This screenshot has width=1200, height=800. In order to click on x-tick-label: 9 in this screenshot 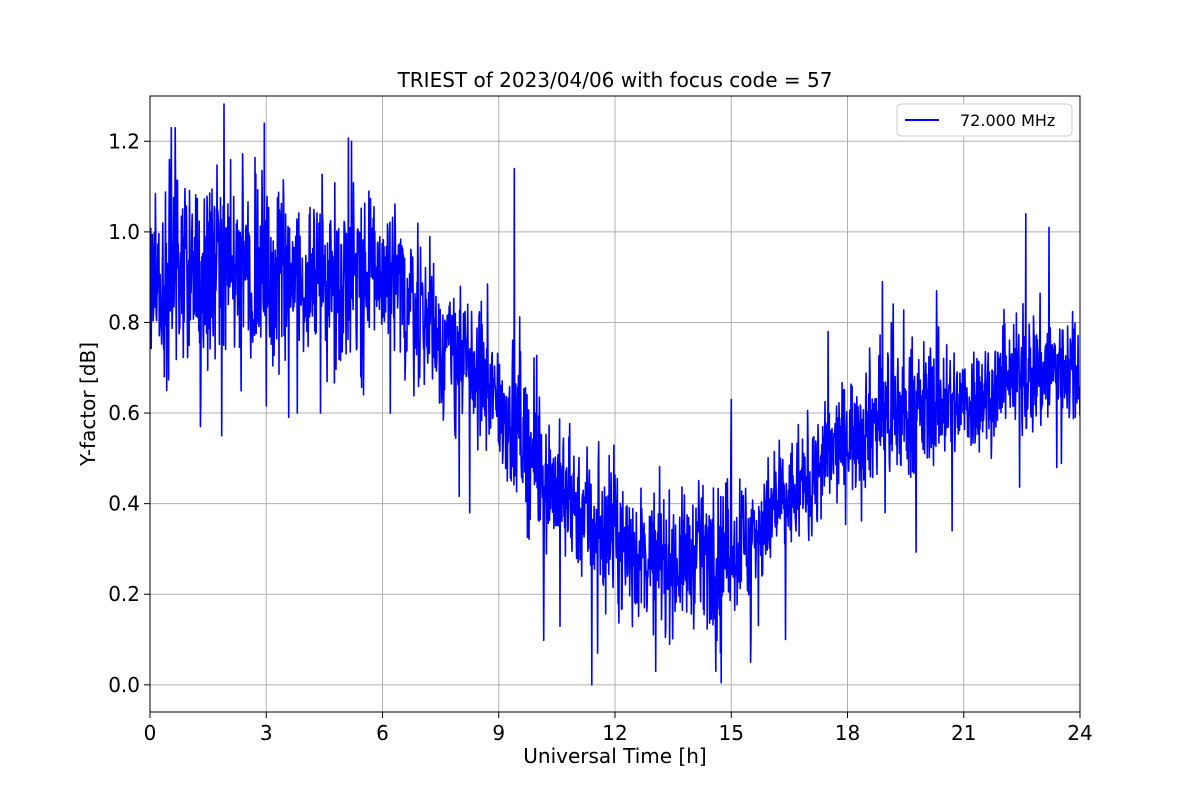, I will do `click(498, 733)`.